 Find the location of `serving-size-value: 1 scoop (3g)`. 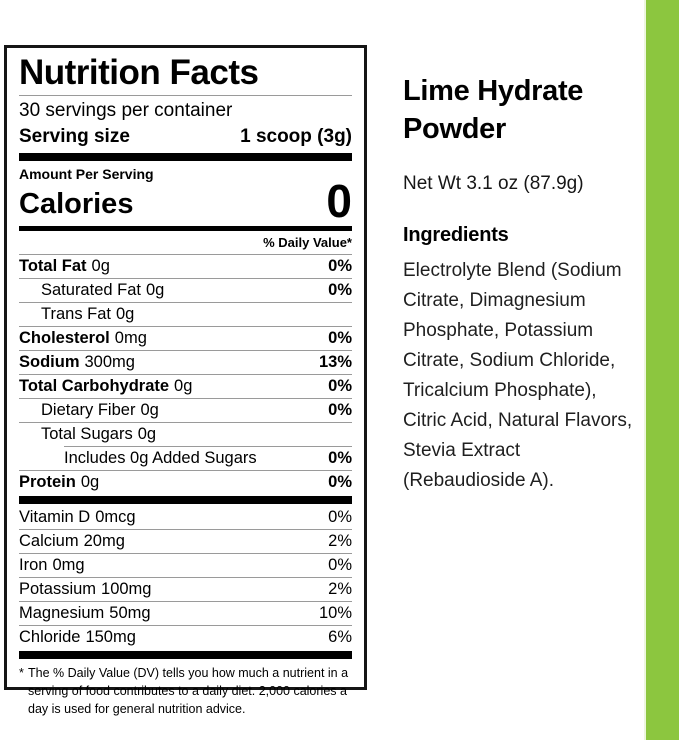

serving-size-value: 1 scoop (3g) is located at coordinates (296, 136).